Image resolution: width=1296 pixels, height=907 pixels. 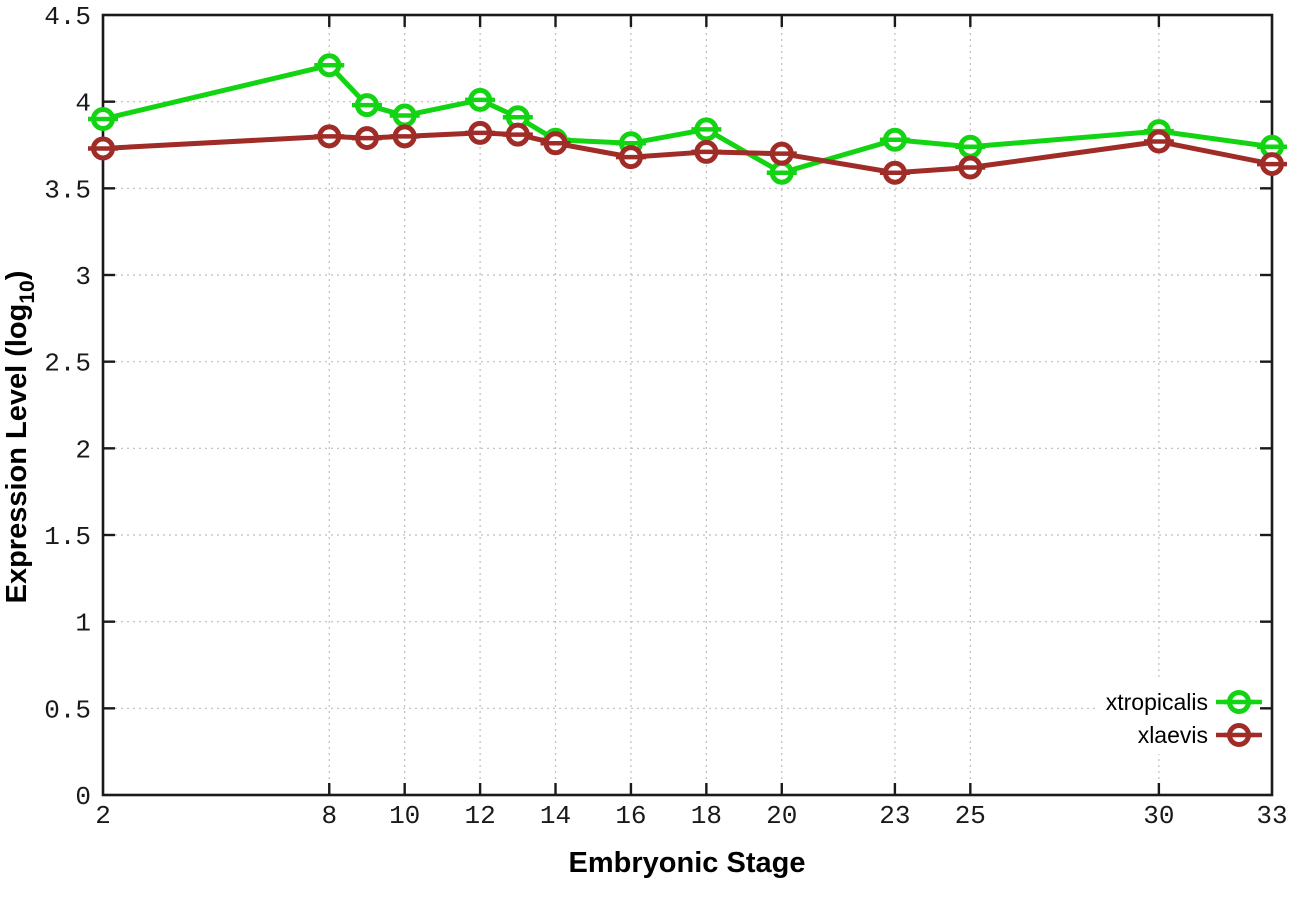 I want to click on y-tick-label: 2.5, so click(x=67, y=364).